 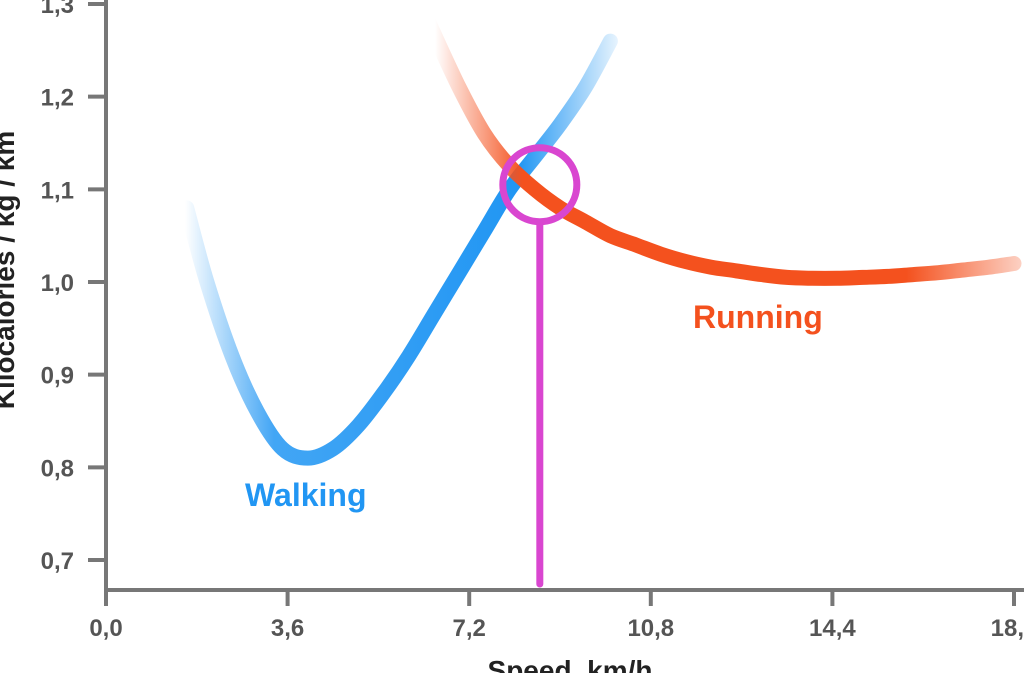 I want to click on x-tick-label: 18,0, so click(x=1007, y=628).